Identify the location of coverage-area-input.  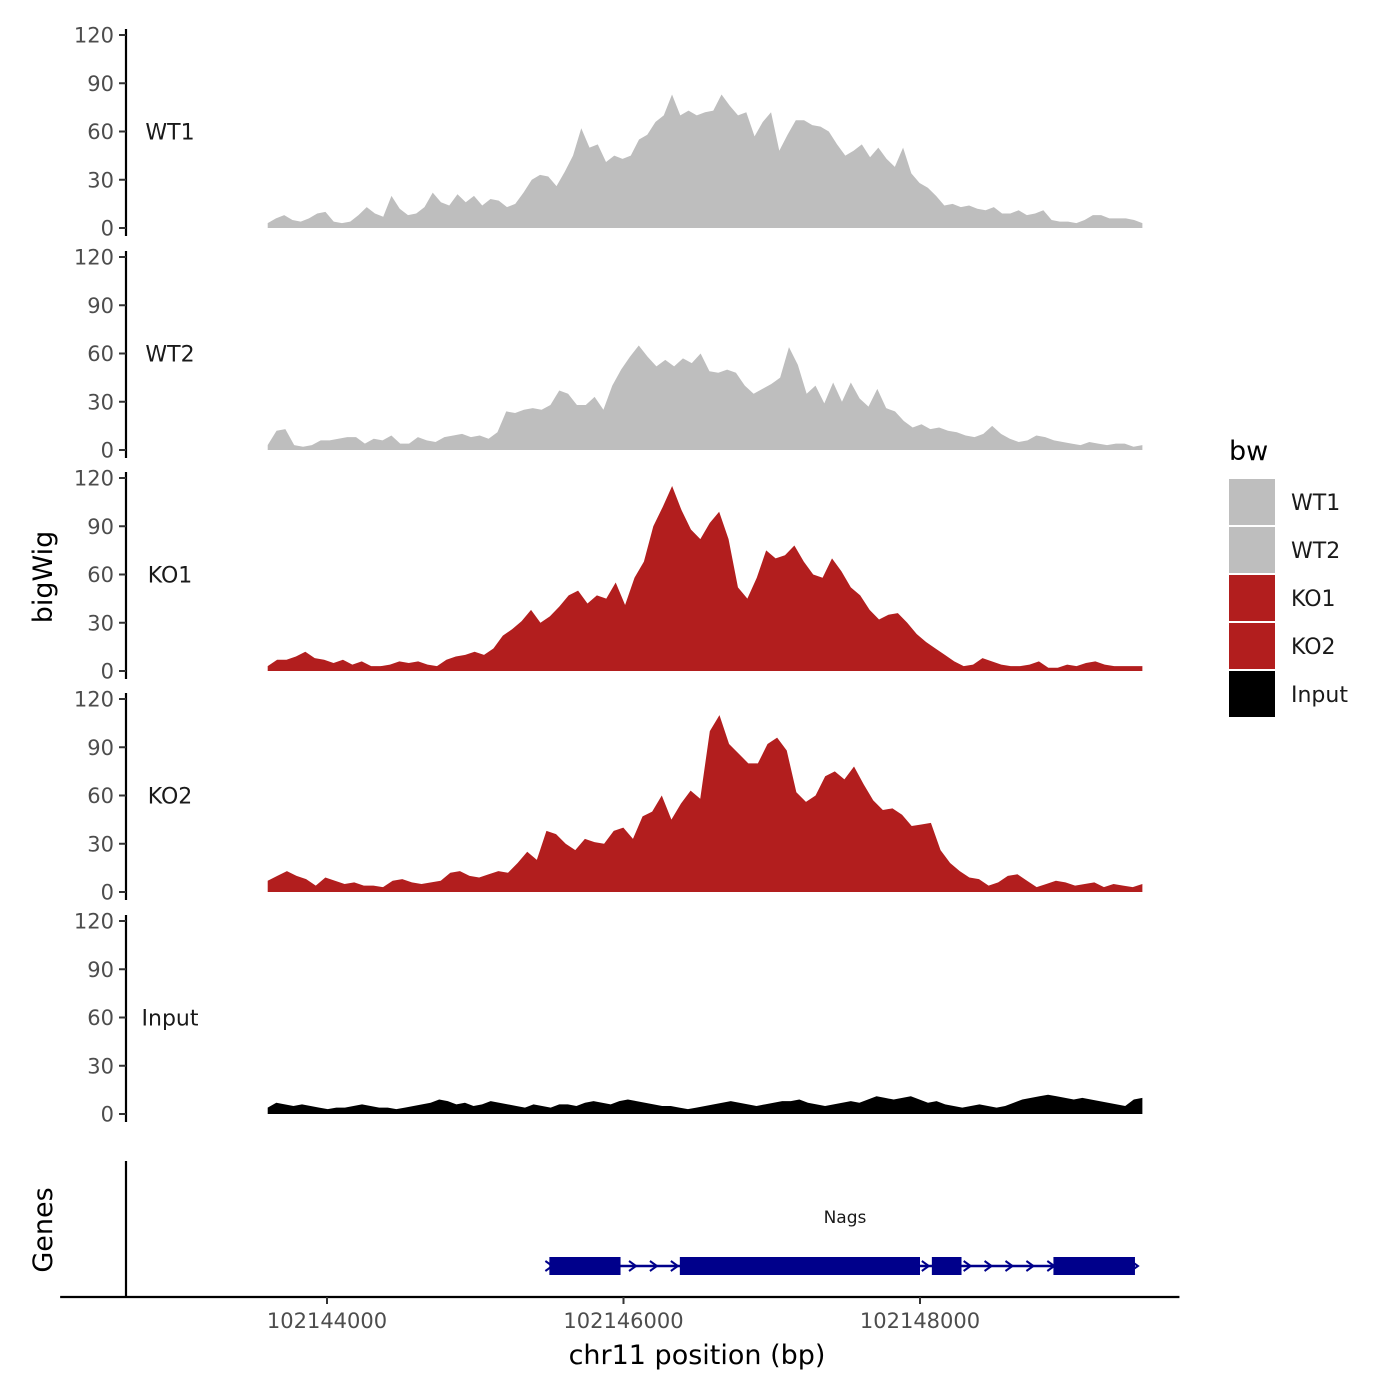
(705, 1104).